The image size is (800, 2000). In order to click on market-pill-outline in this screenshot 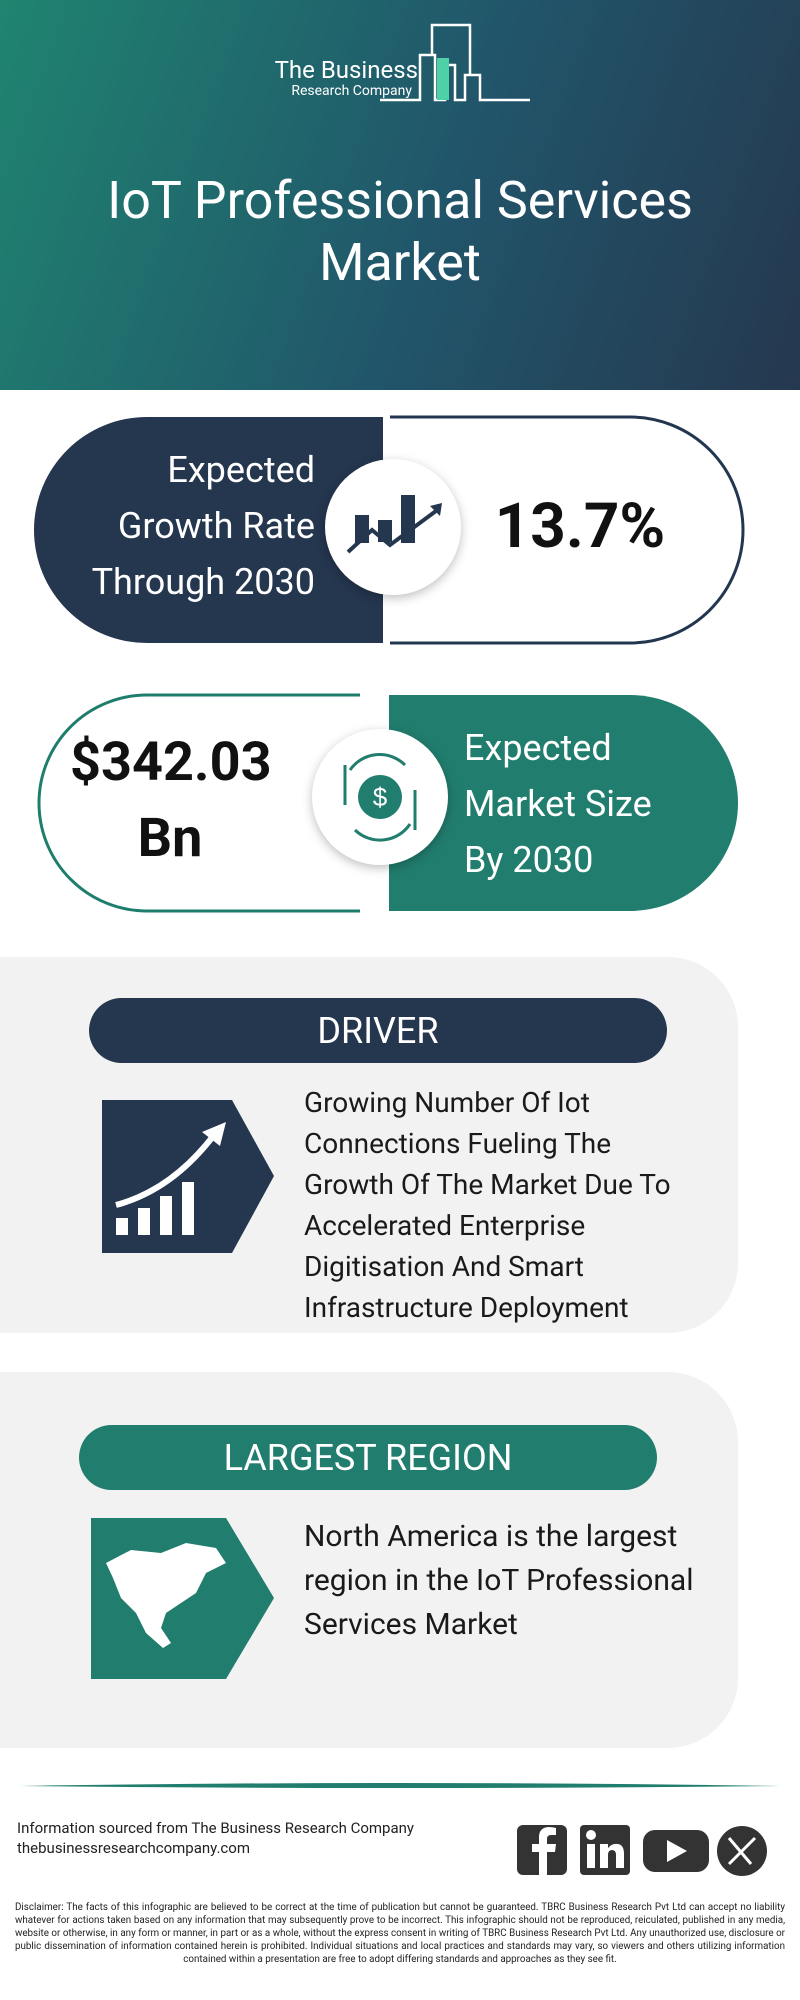, I will do `click(198, 803)`.